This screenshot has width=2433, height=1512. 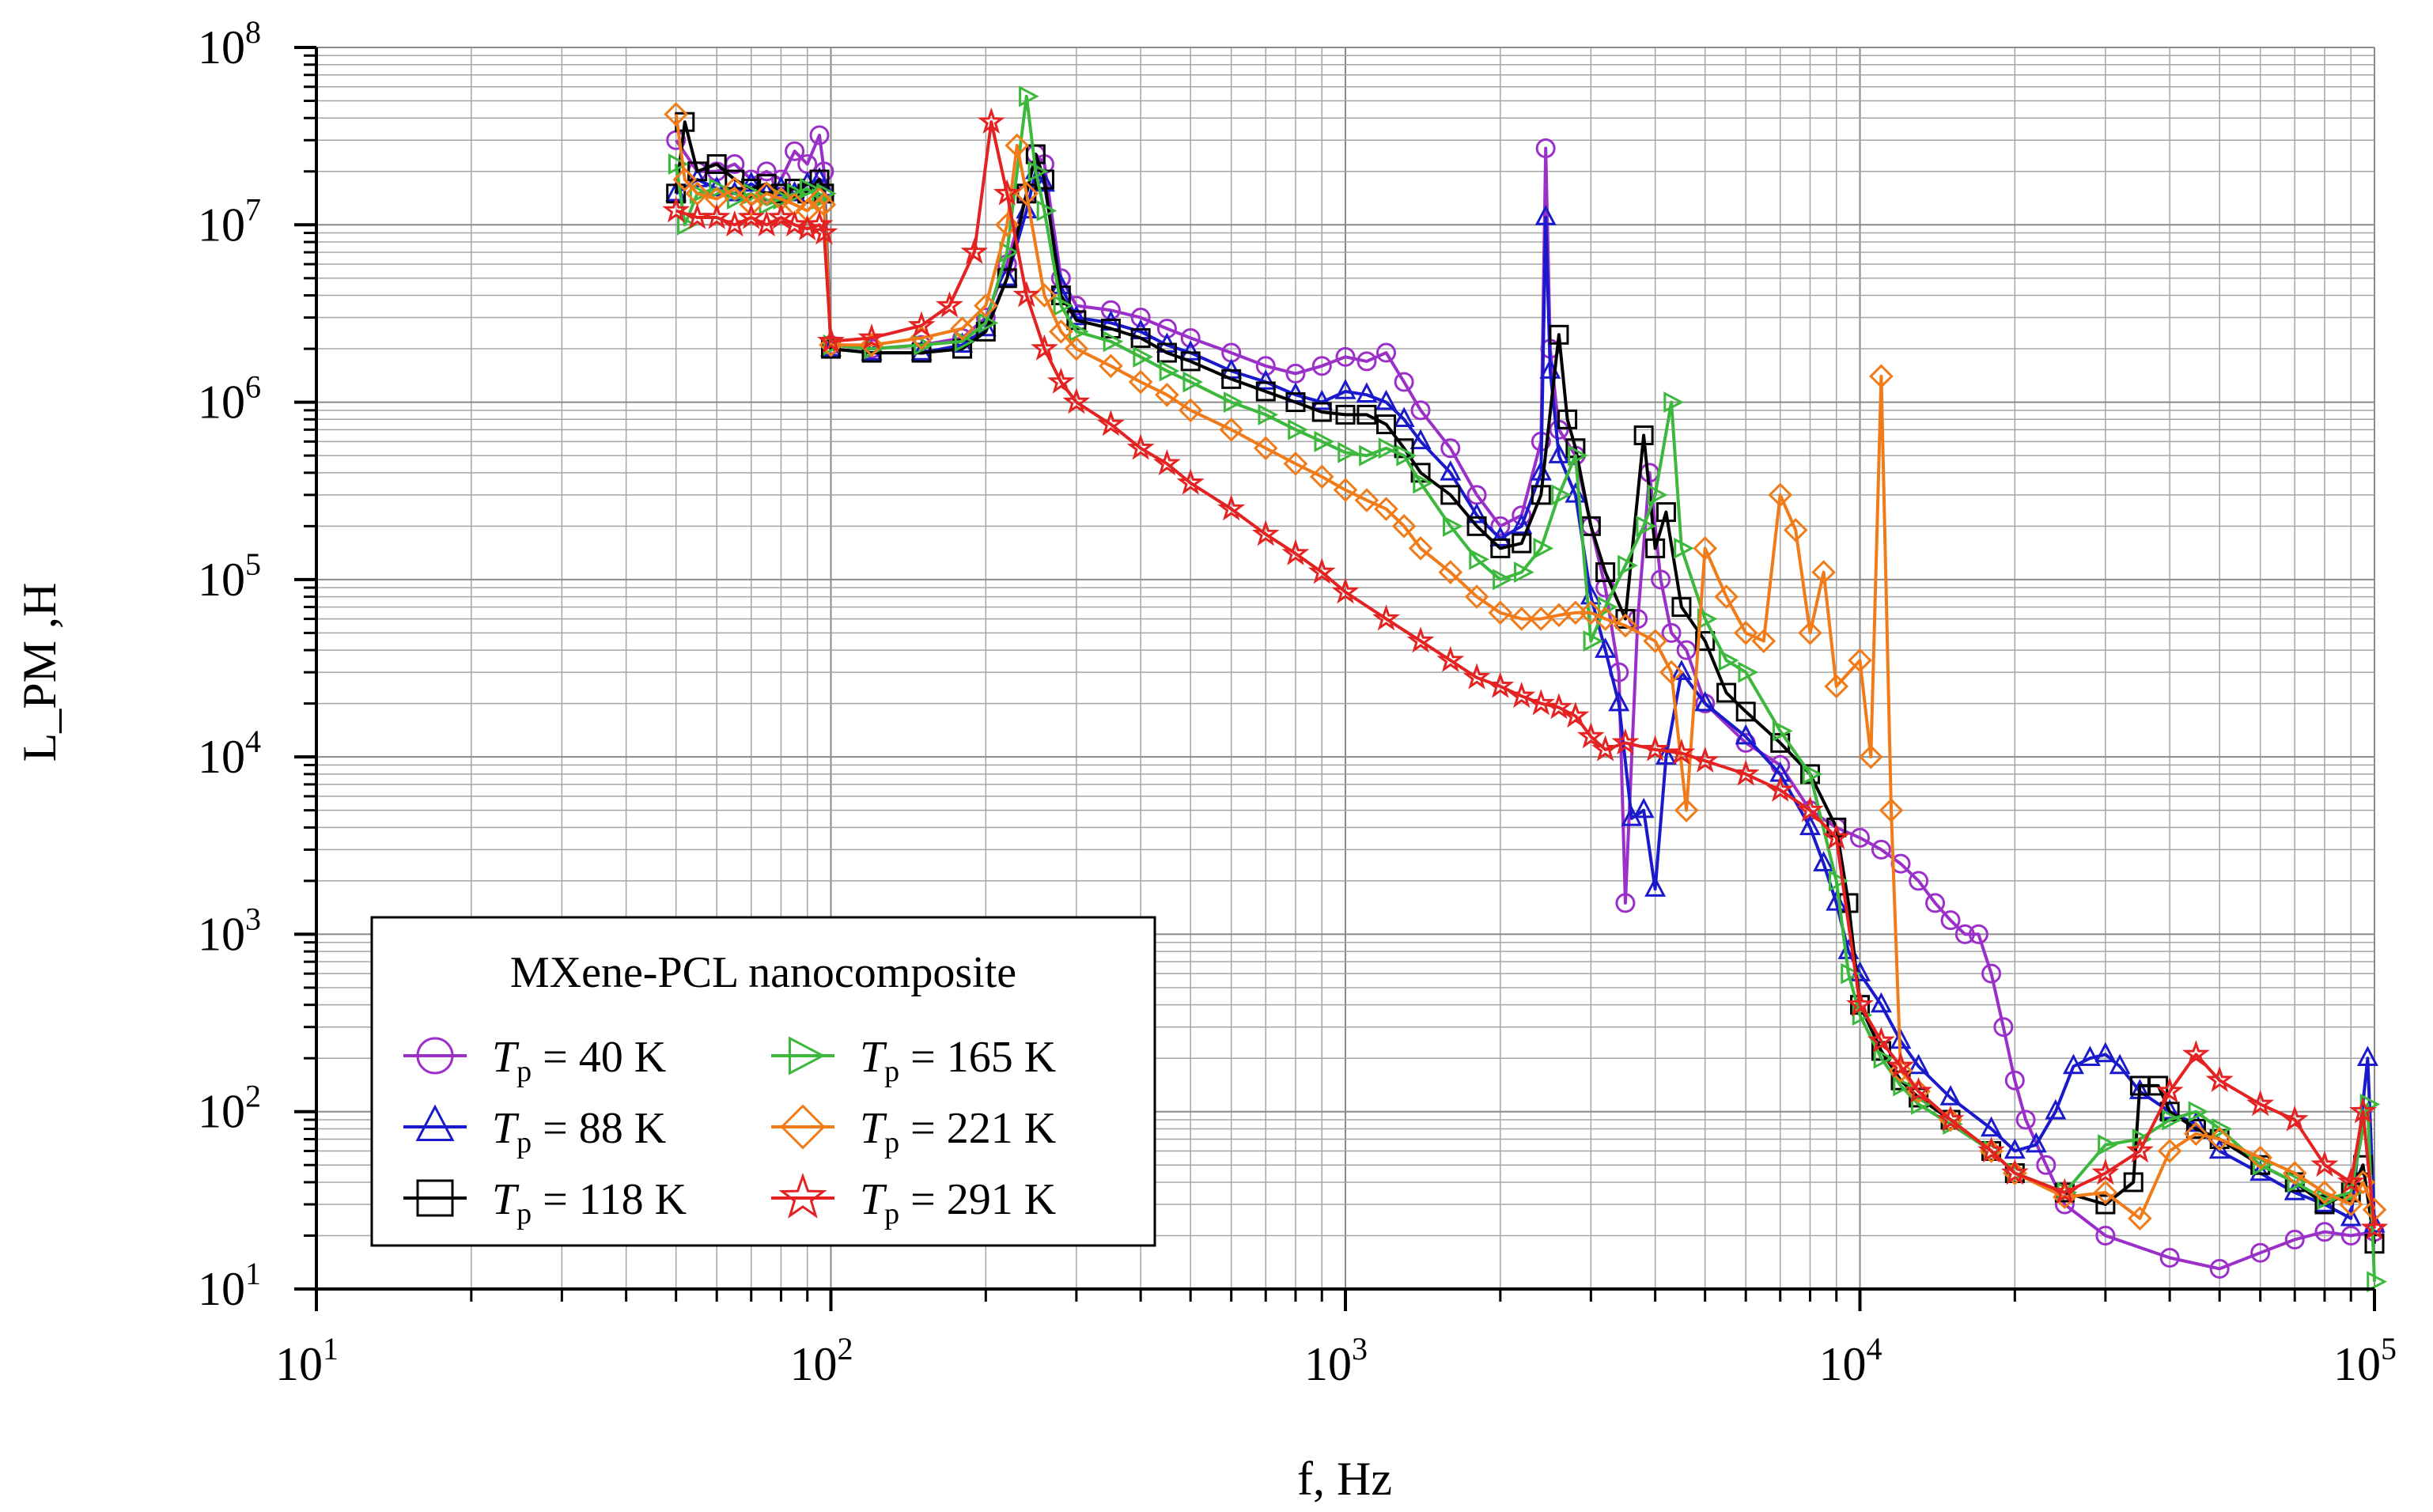 I want to click on y-tick-exponent: 4, so click(x=253, y=742).